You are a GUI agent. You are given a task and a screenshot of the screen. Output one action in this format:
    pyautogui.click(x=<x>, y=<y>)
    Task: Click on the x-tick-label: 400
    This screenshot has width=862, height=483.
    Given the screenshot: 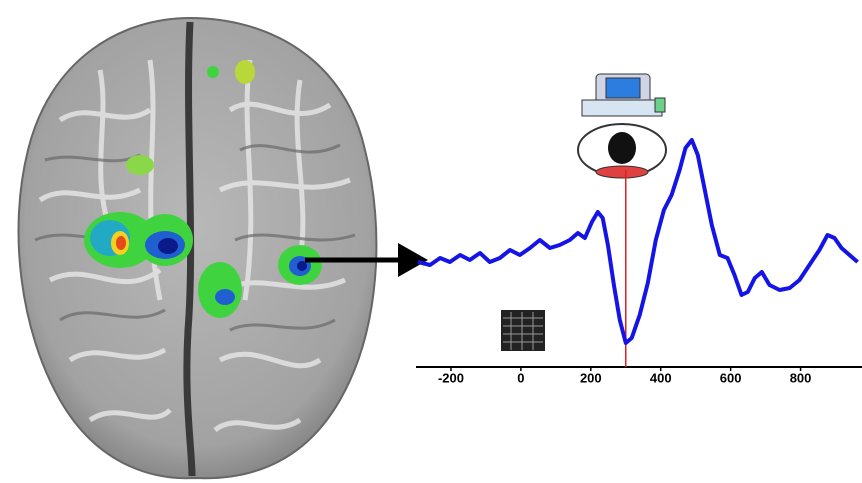 What is the action you would take?
    pyautogui.click(x=661, y=377)
    